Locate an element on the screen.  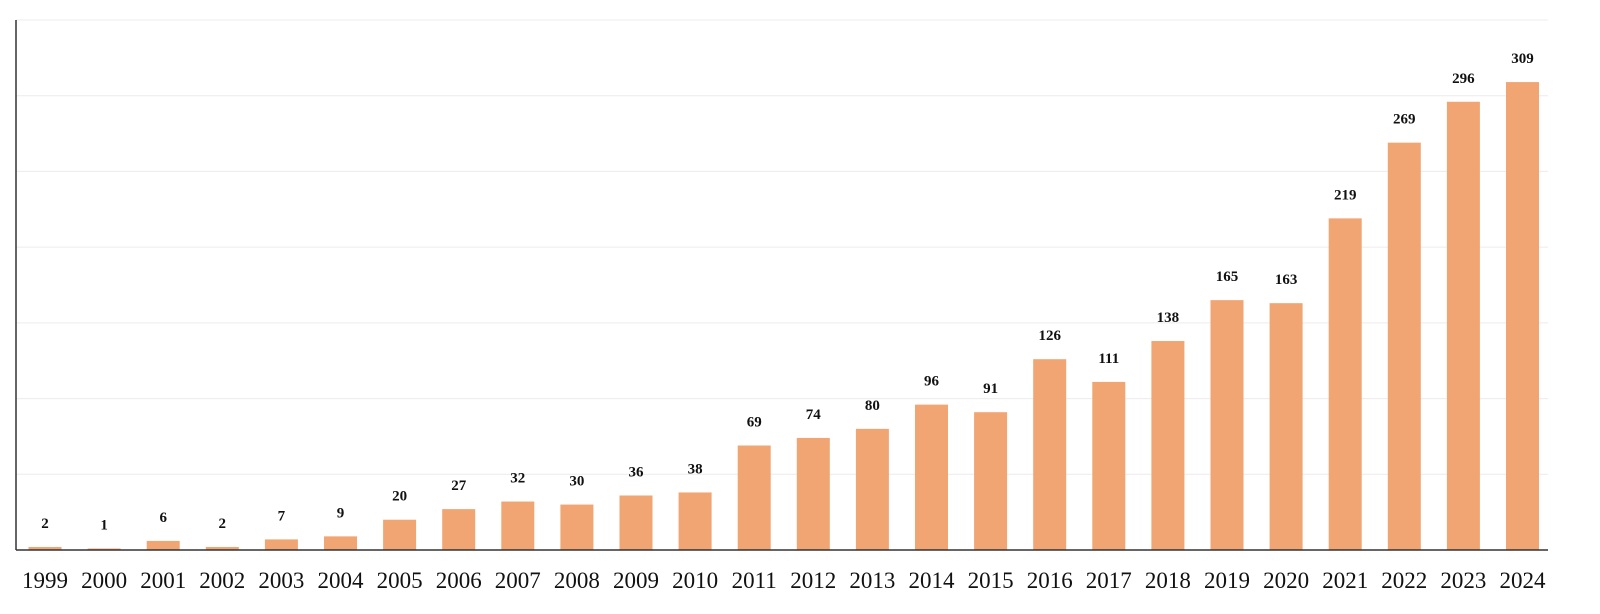
x-tick-label-2019: 2019 is located at coordinates (1227, 580).